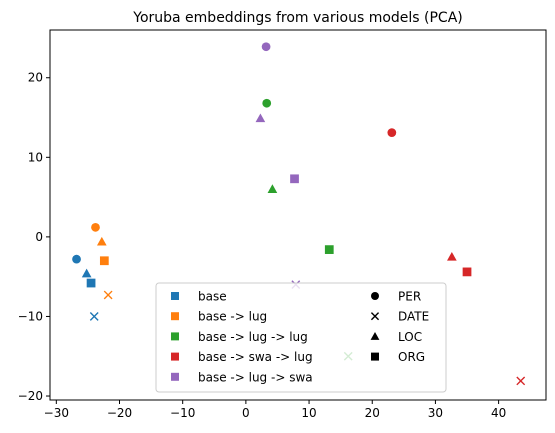 The image size is (555, 433). Describe the element at coordinates (30, 316) in the screenshot. I see `y-tick-label: −10` at that location.